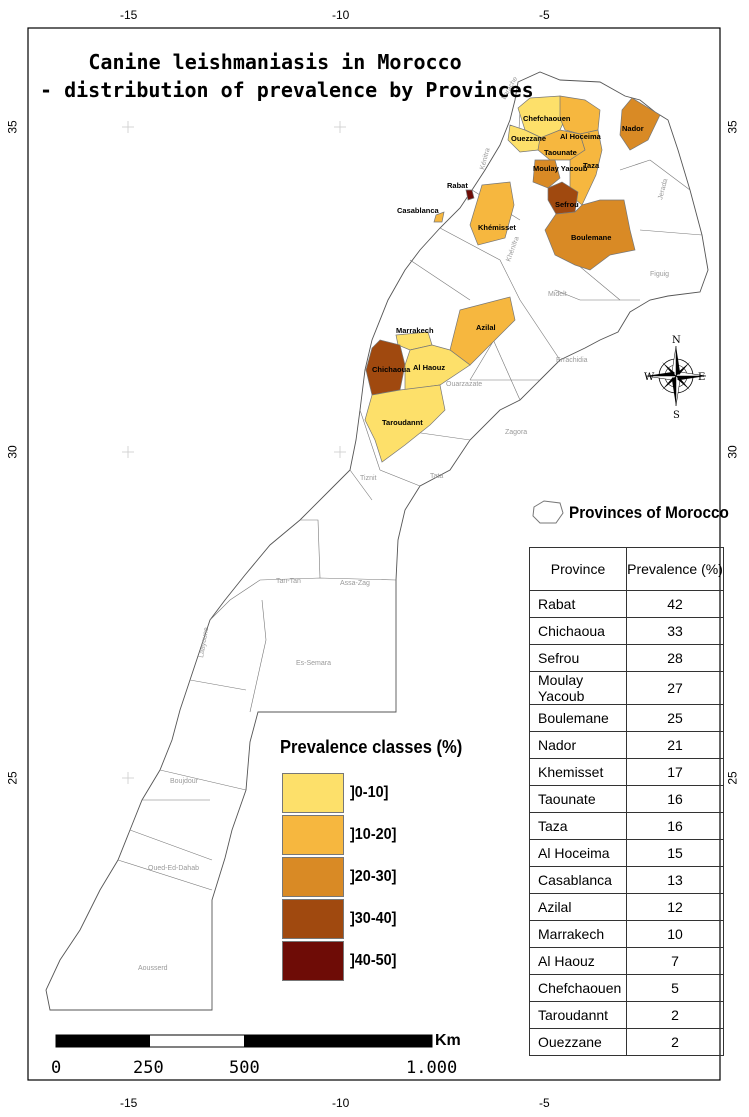  I want to click on row-province: Sefrou, so click(578, 658).